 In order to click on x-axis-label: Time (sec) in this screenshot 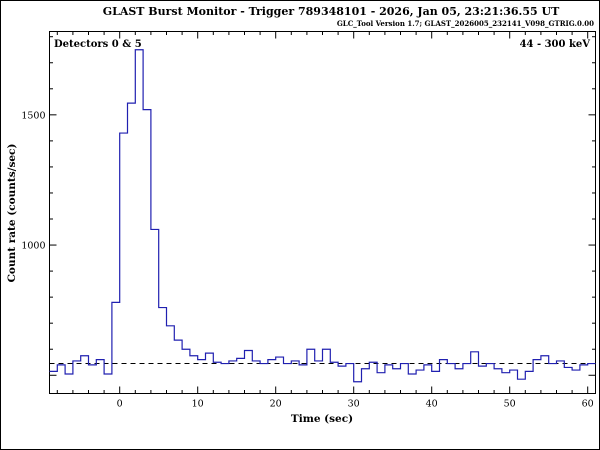, I will do `click(322, 419)`.